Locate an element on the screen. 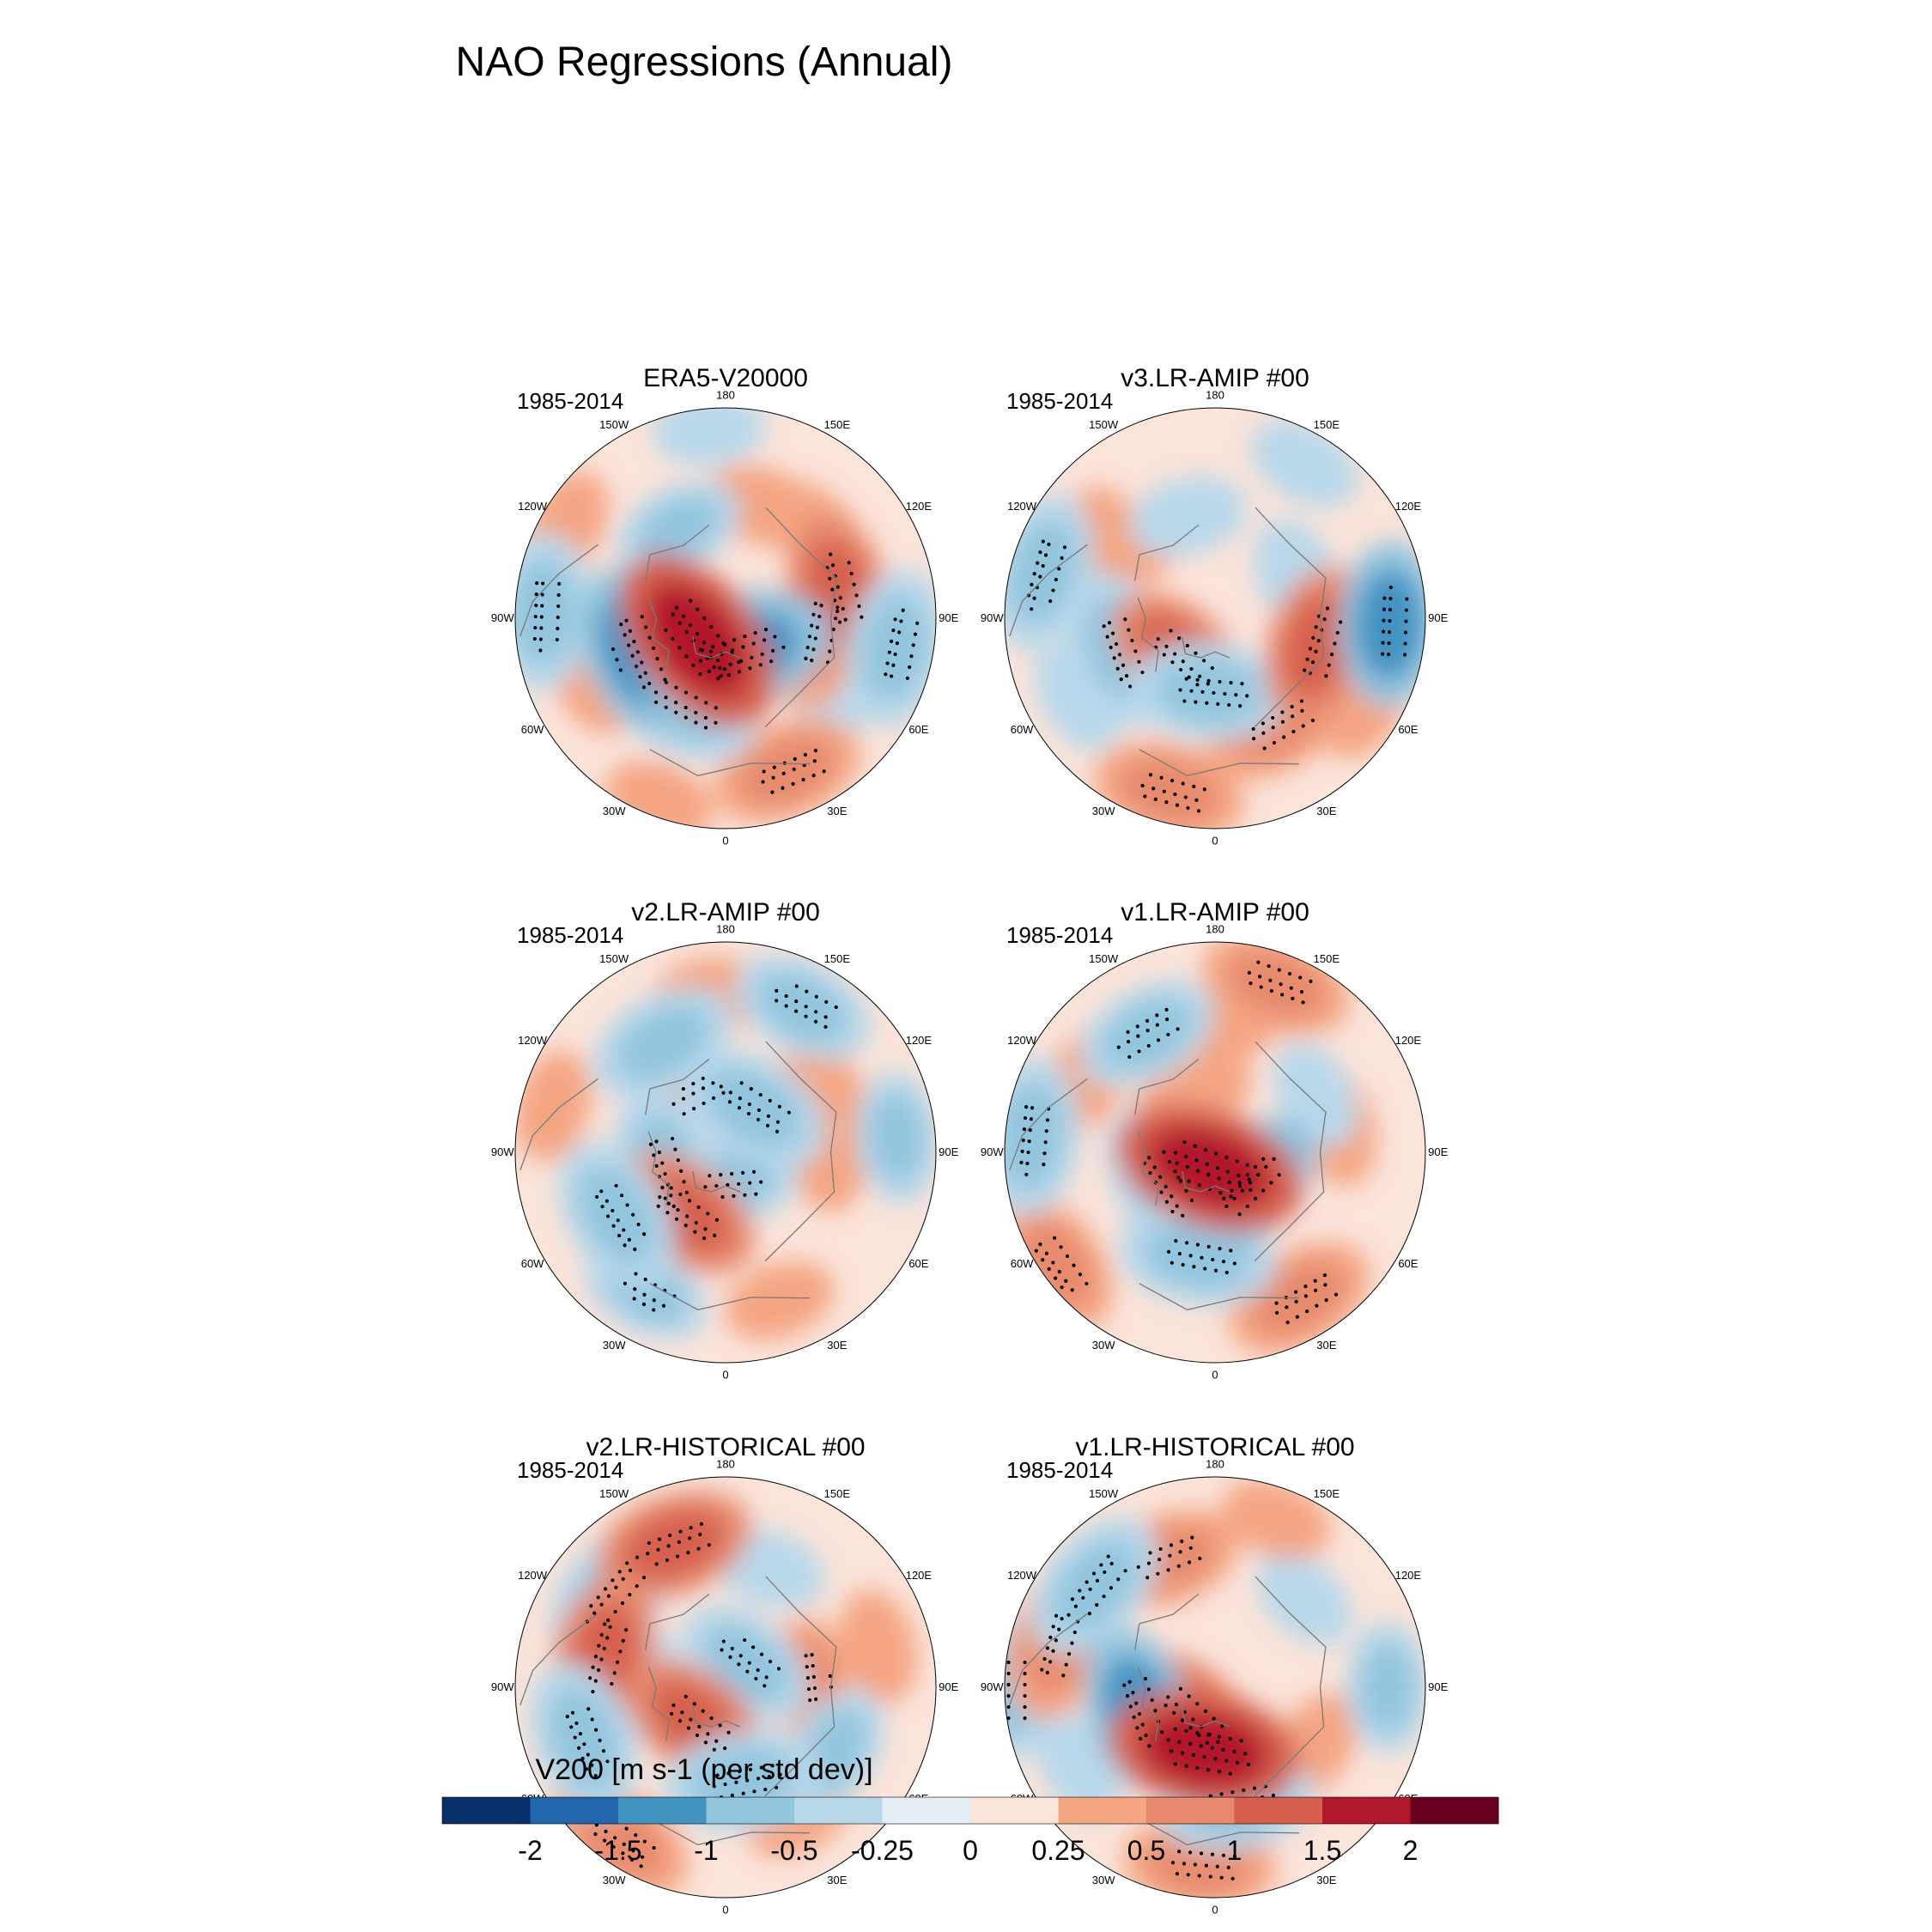 The width and height of the screenshot is (1932, 1932). panel-5-lon-label: 90W is located at coordinates (503, 1686).